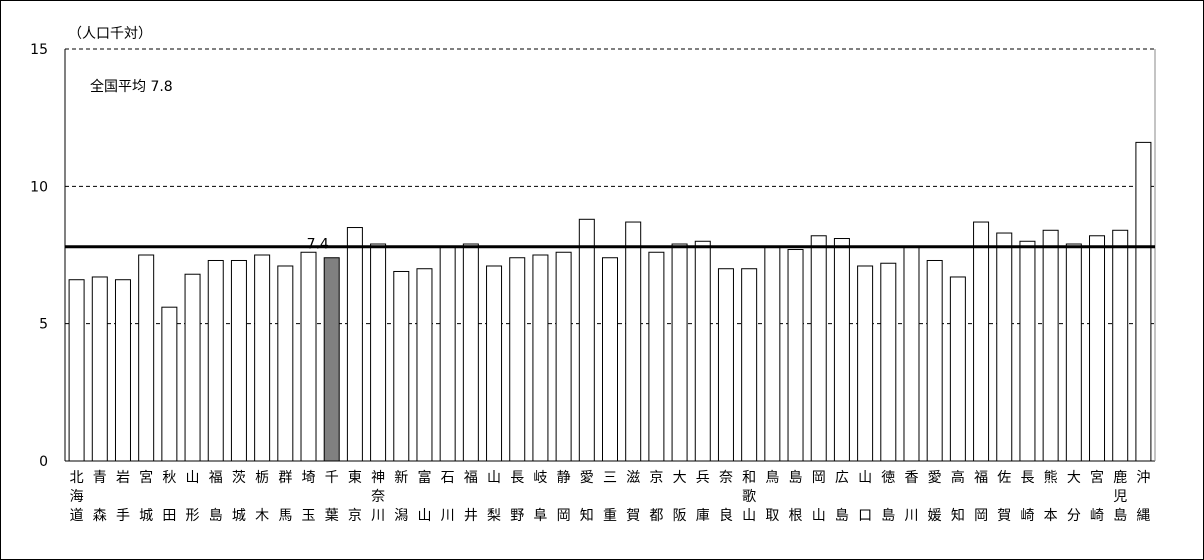 The image size is (1204, 560). What do you see at coordinates (1143, 478) in the screenshot?
I see `x-label-46-0: 沖` at bounding box center [1143, 478].